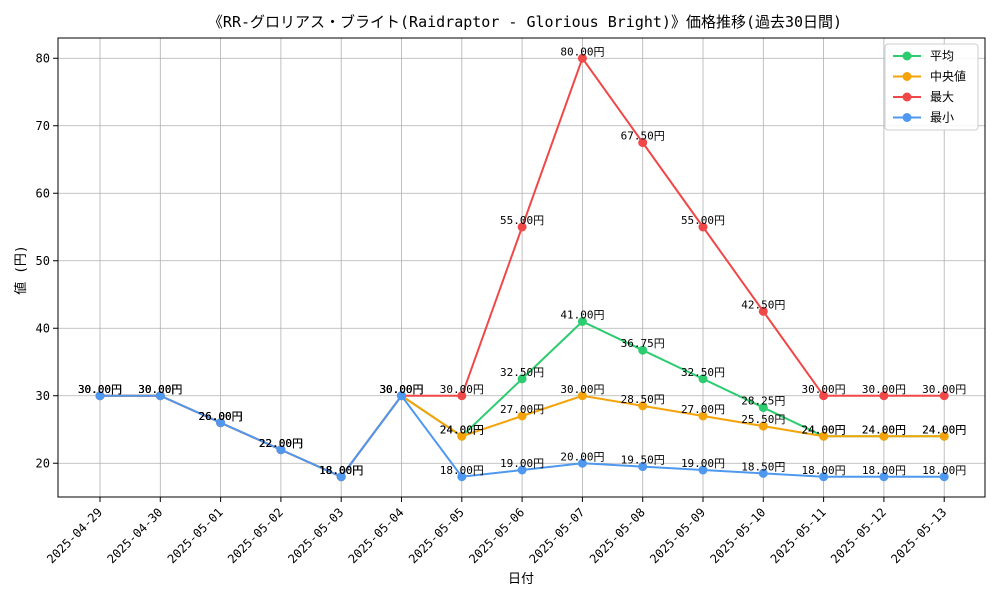  What do you see at coordinates (376, 535) in the screenshot?
I see `x-tick-label: 2025-05-04` at bounding box center [376, 535].